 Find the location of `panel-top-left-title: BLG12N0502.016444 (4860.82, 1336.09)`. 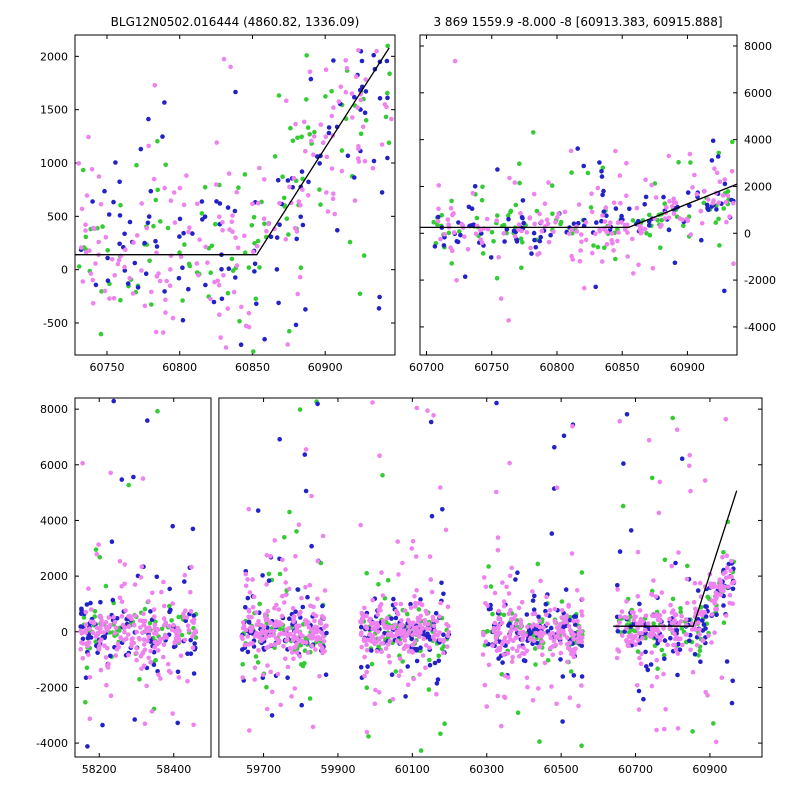

panel-top-left-title: BLG12N0502.016444 (4860.82, 1336.09) is located at coordinates (235, 22).